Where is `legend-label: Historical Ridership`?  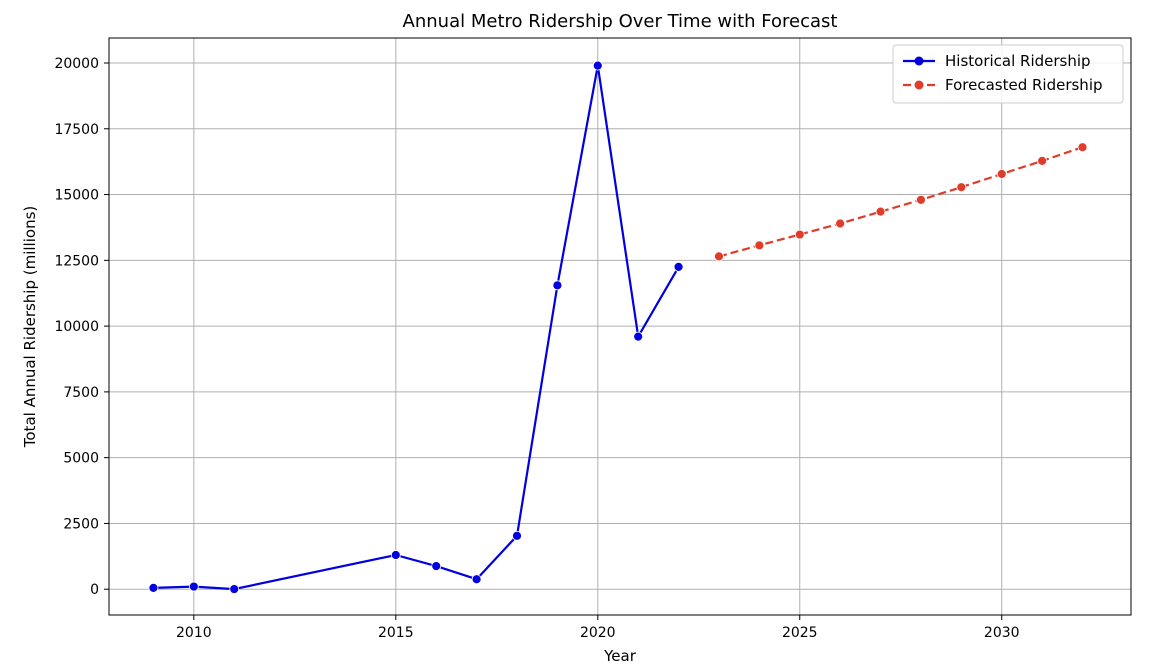 legend-label: Historical Ridership is located at coordinates (1018, 61).